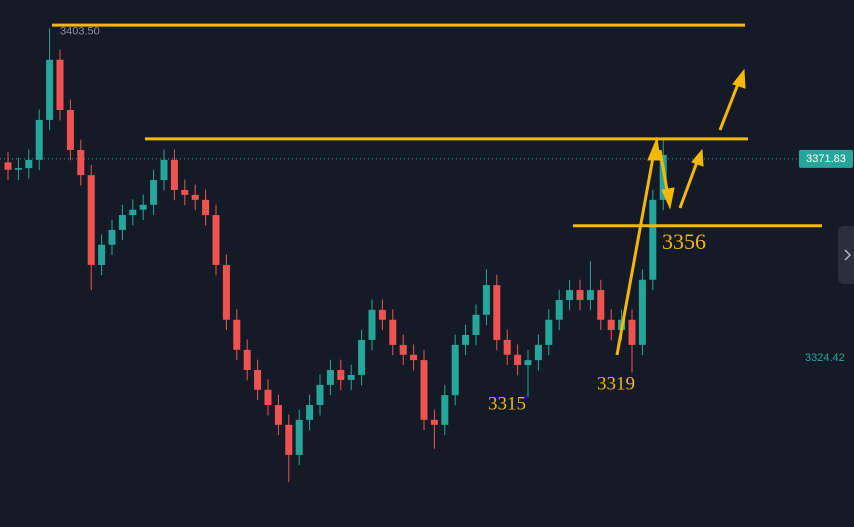  Describe the element at coordinates (684, 241) in the screenshot. I see `annotation: 3356` at that location.